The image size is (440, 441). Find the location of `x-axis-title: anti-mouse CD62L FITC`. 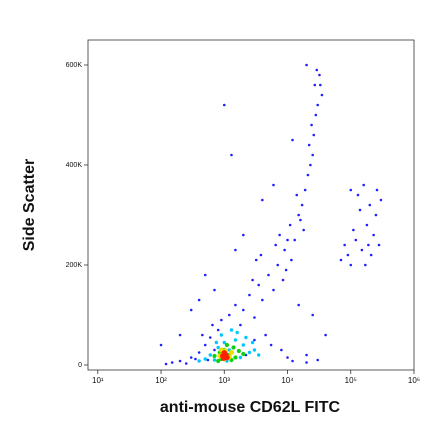

x-axis-title: anti-mouse CD62L FITC is located at coordinates (250, 407).